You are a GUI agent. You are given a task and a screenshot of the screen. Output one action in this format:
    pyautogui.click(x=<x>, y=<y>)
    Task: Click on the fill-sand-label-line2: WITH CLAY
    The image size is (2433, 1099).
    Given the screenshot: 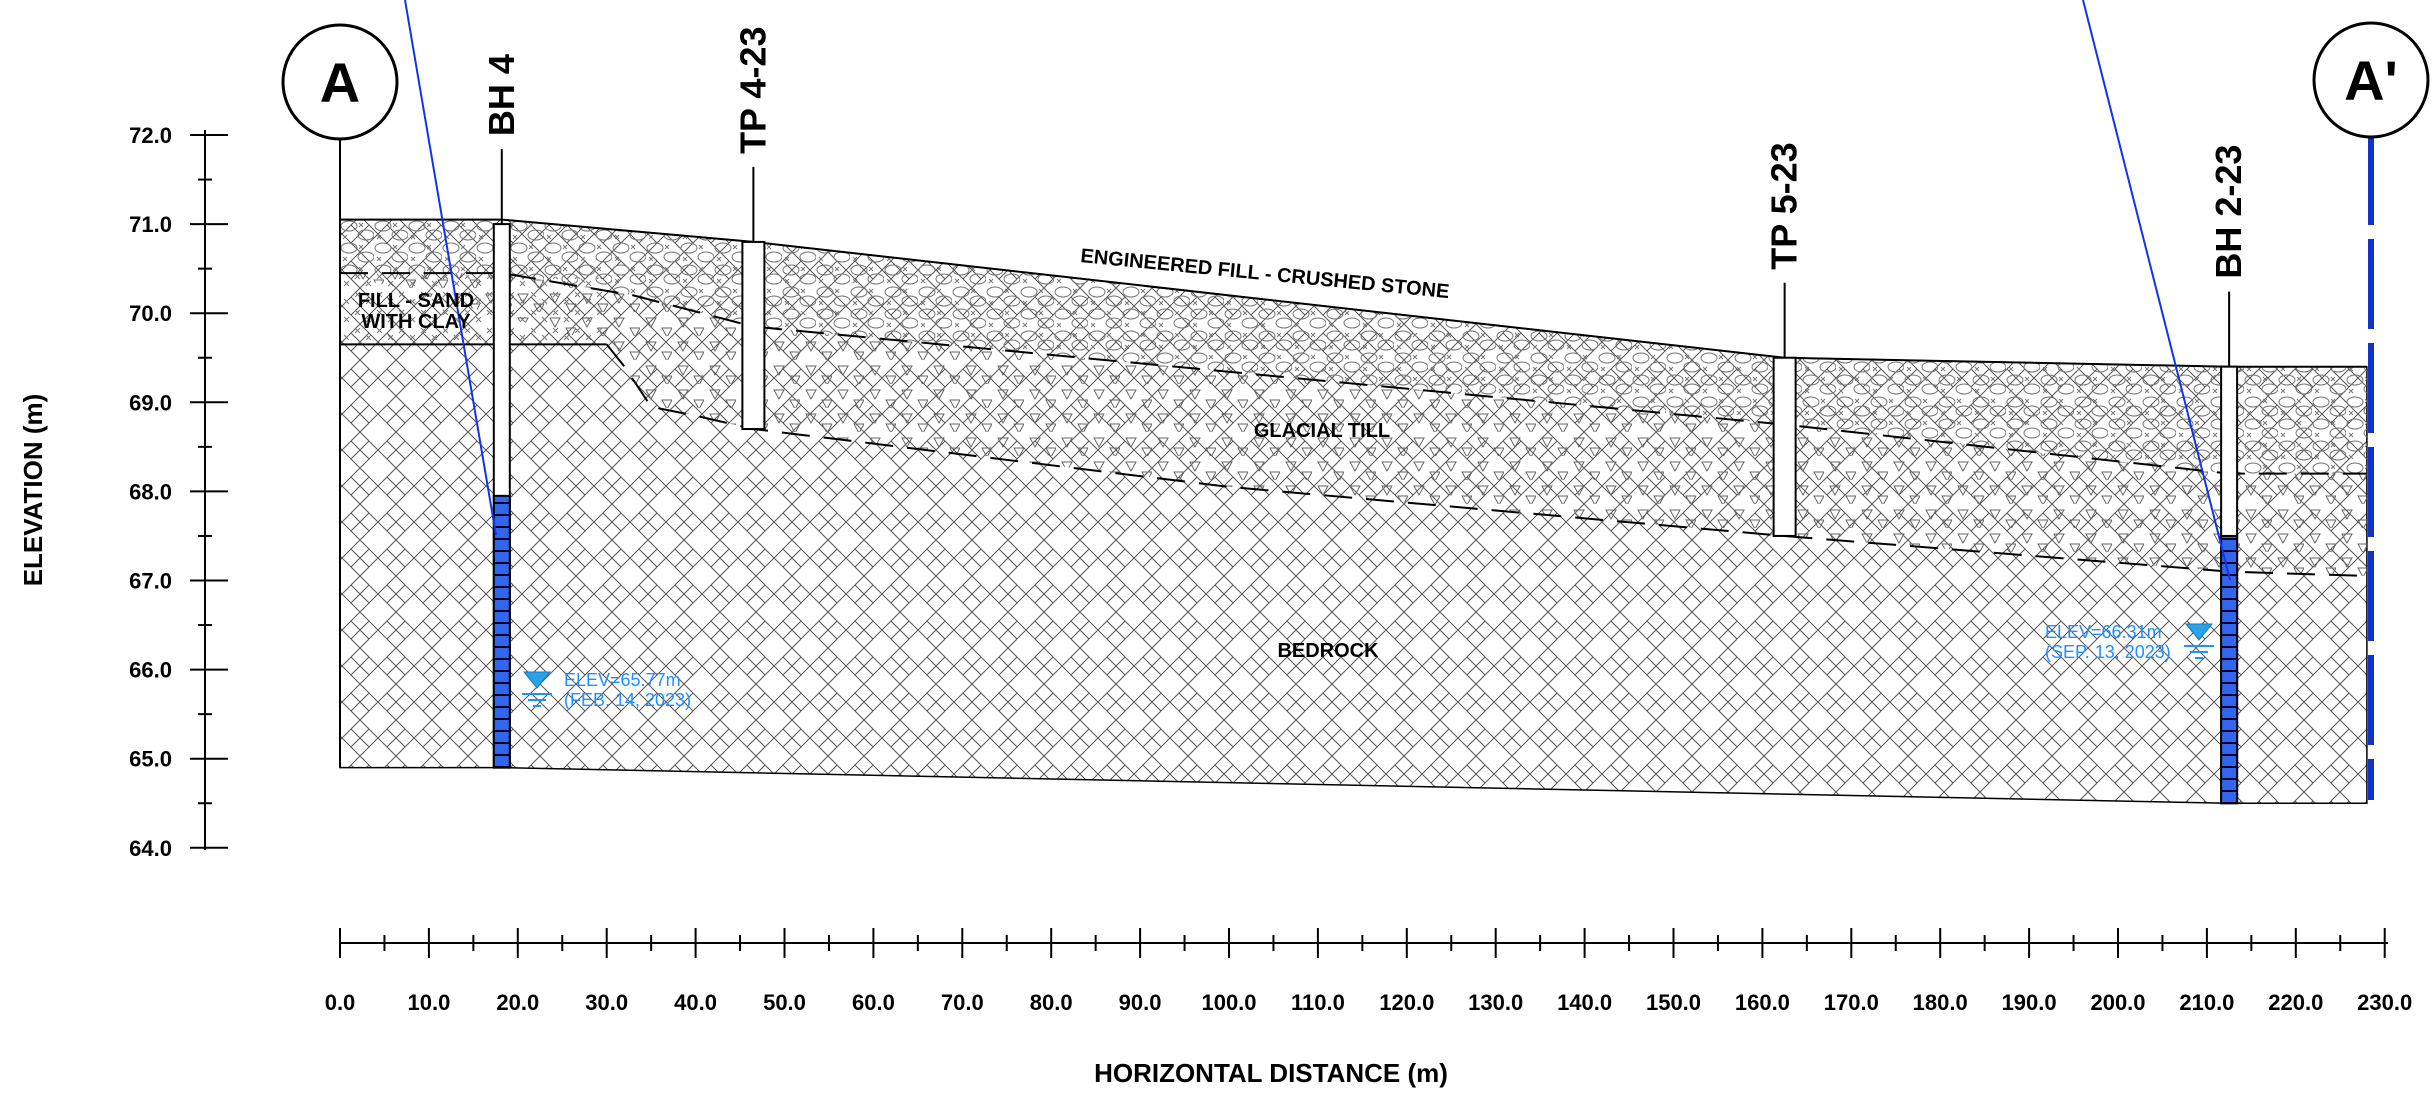 What is the action you would take?
    pyautogui.click(x=416, y=322)
    